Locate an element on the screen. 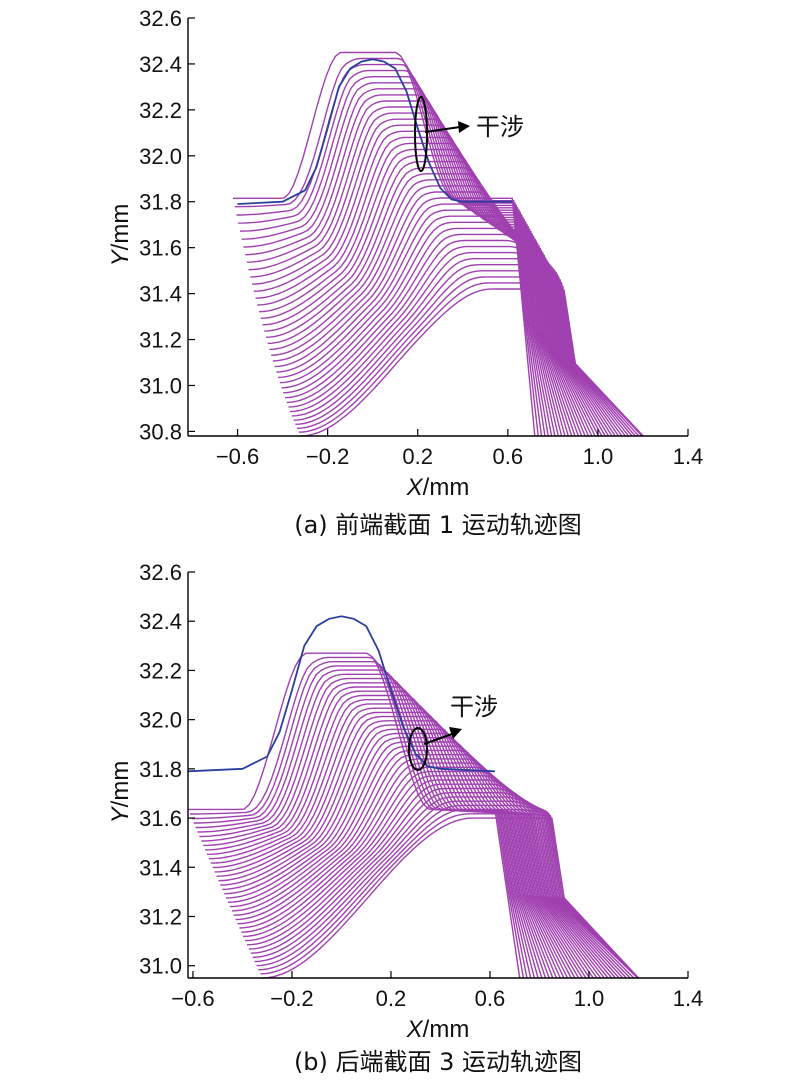 Image resolution: width=800 pixels, height=1082 pixels. subplot-b-interference-callout: 干涉 is located at coordinates (453, 732).